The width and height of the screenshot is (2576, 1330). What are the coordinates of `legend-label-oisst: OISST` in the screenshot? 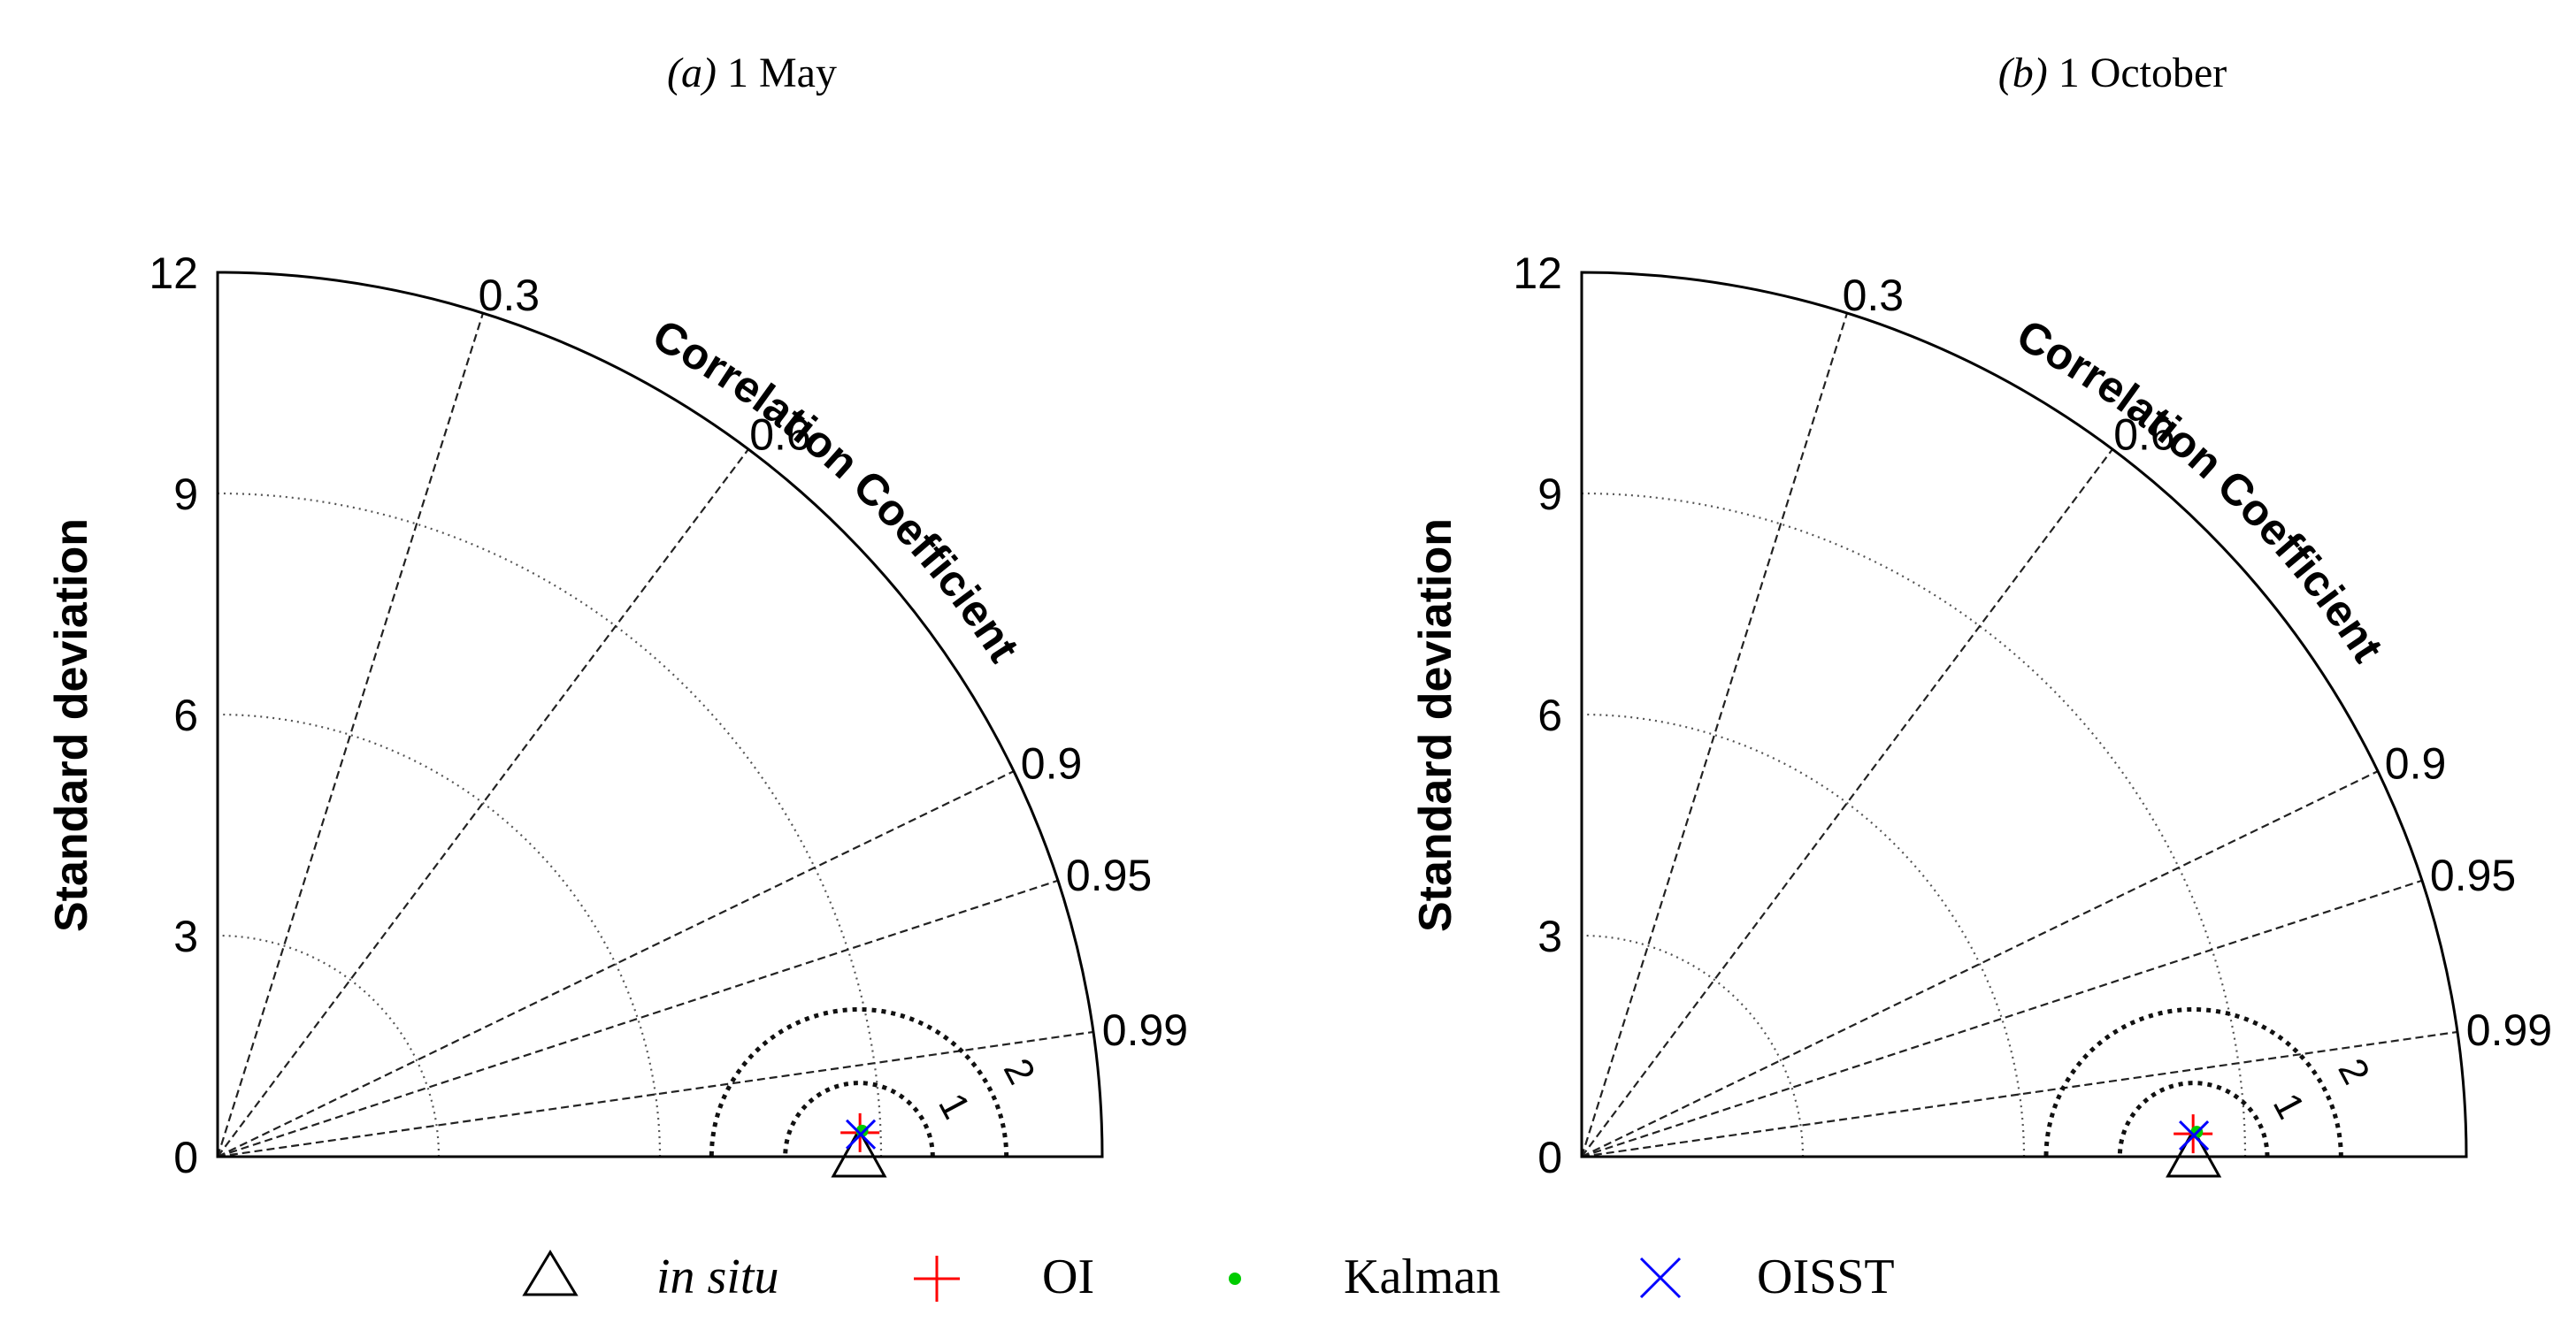 It's located at (1826, 1277).